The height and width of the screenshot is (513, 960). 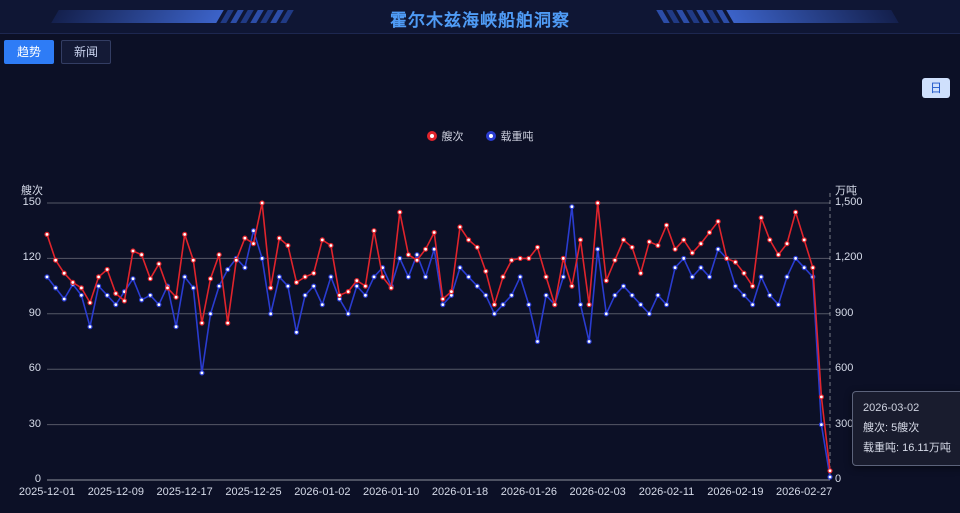 I want to click on axis-tick-label: 2026-01-18, so click(x=460, y=492).